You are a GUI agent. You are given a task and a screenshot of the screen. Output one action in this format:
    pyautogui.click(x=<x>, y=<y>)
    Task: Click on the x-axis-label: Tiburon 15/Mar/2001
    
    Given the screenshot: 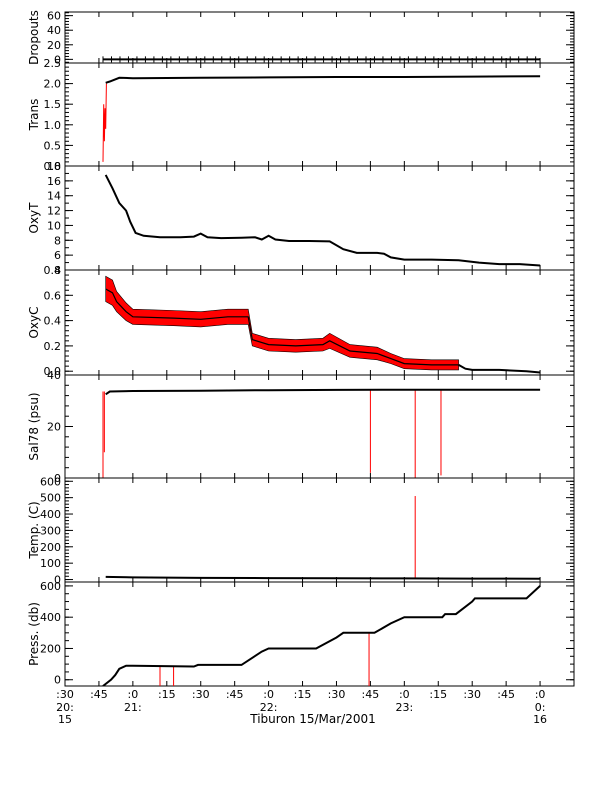 What is the action you would take?
    pyautogui.click(x=312, y=719)
    